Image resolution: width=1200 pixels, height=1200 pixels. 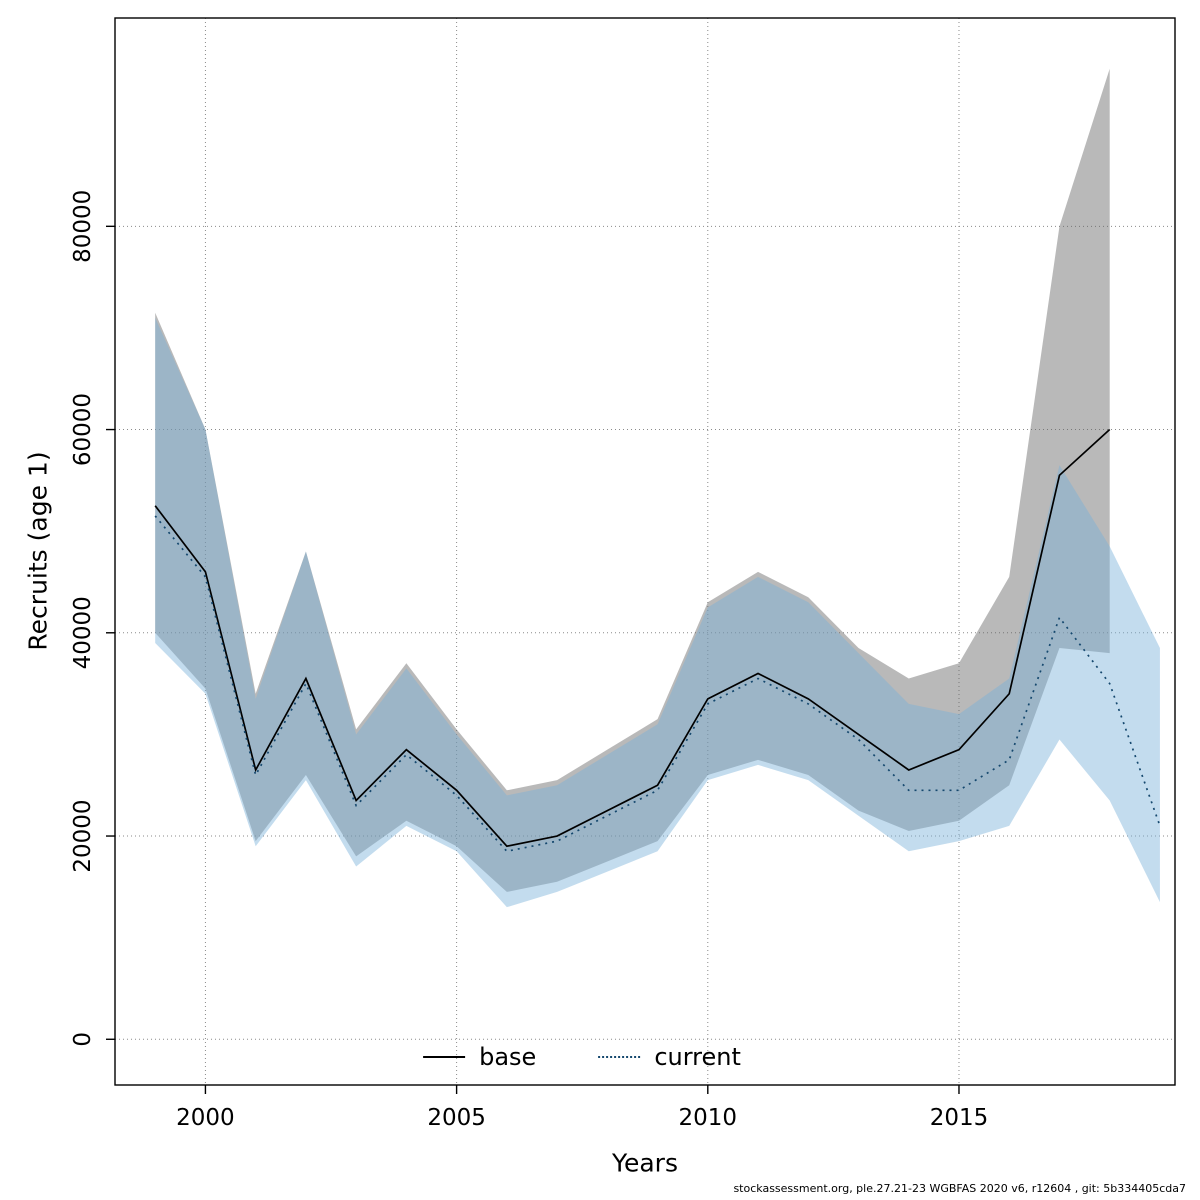 I want to click on legend-item-current: current, so click(x=669, y=1057).